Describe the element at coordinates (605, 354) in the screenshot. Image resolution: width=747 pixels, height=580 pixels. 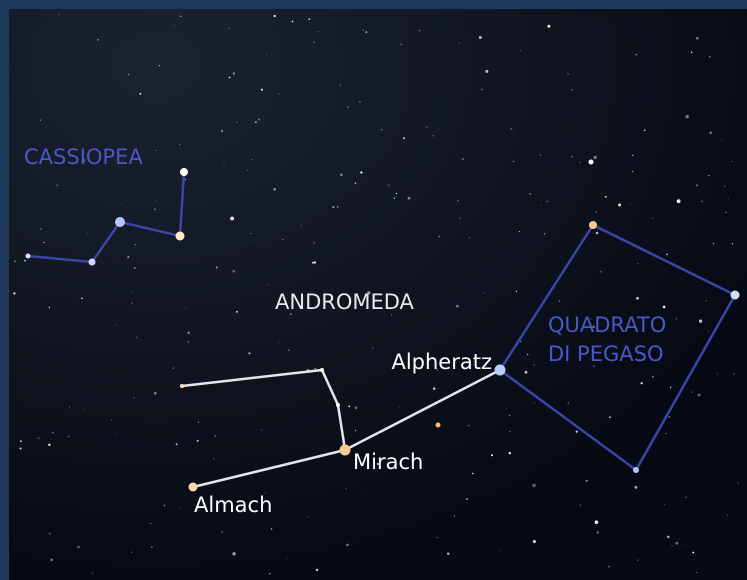
I see `constellation-label: DI PEGASO` at that location.